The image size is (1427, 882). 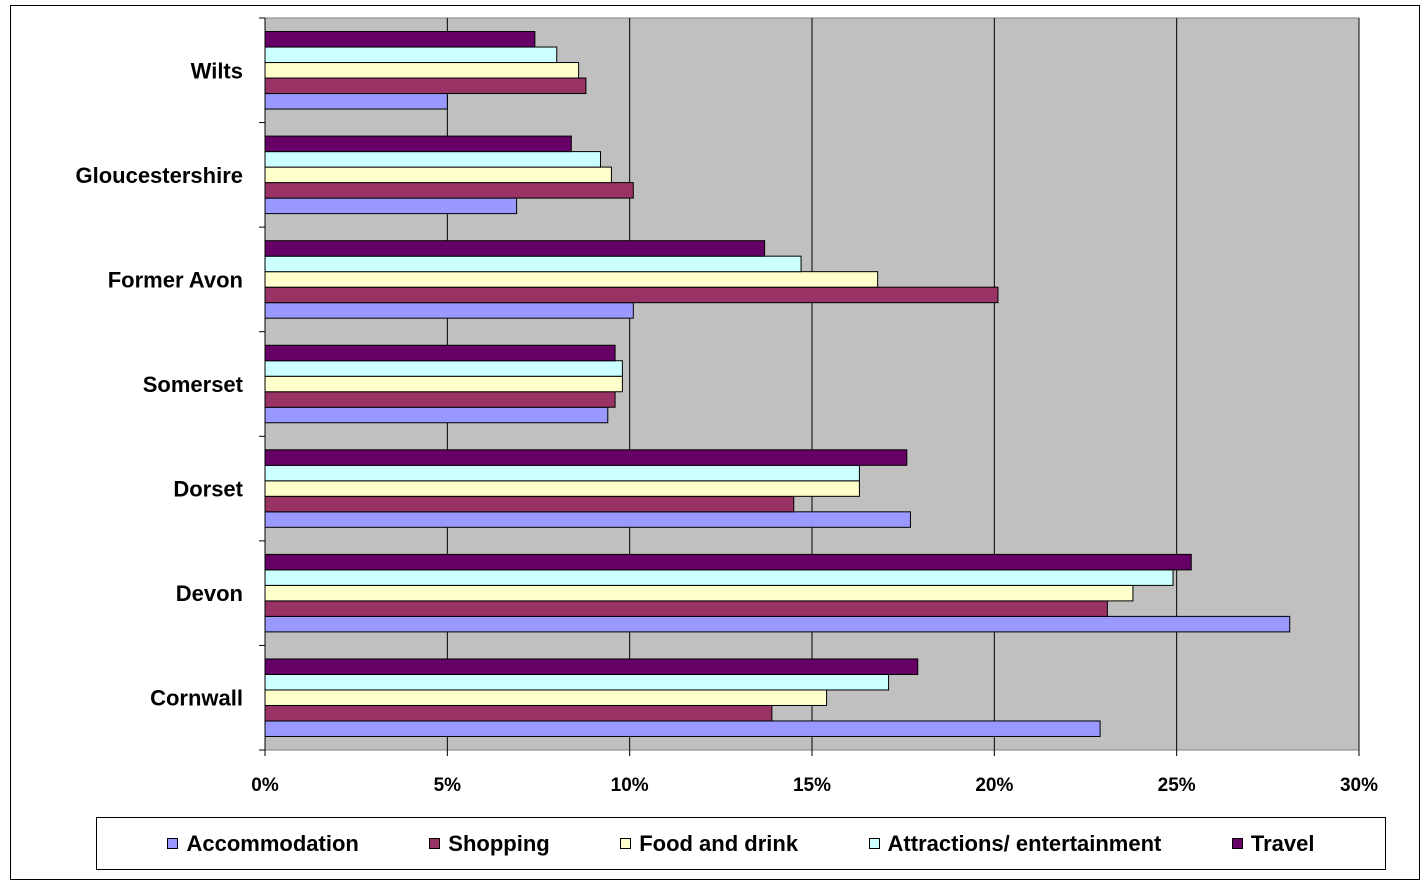 What do you see at coordinates (217, 70) in the screenshot?
I see `category-label: Wilts` at bounding box center [217, 70].